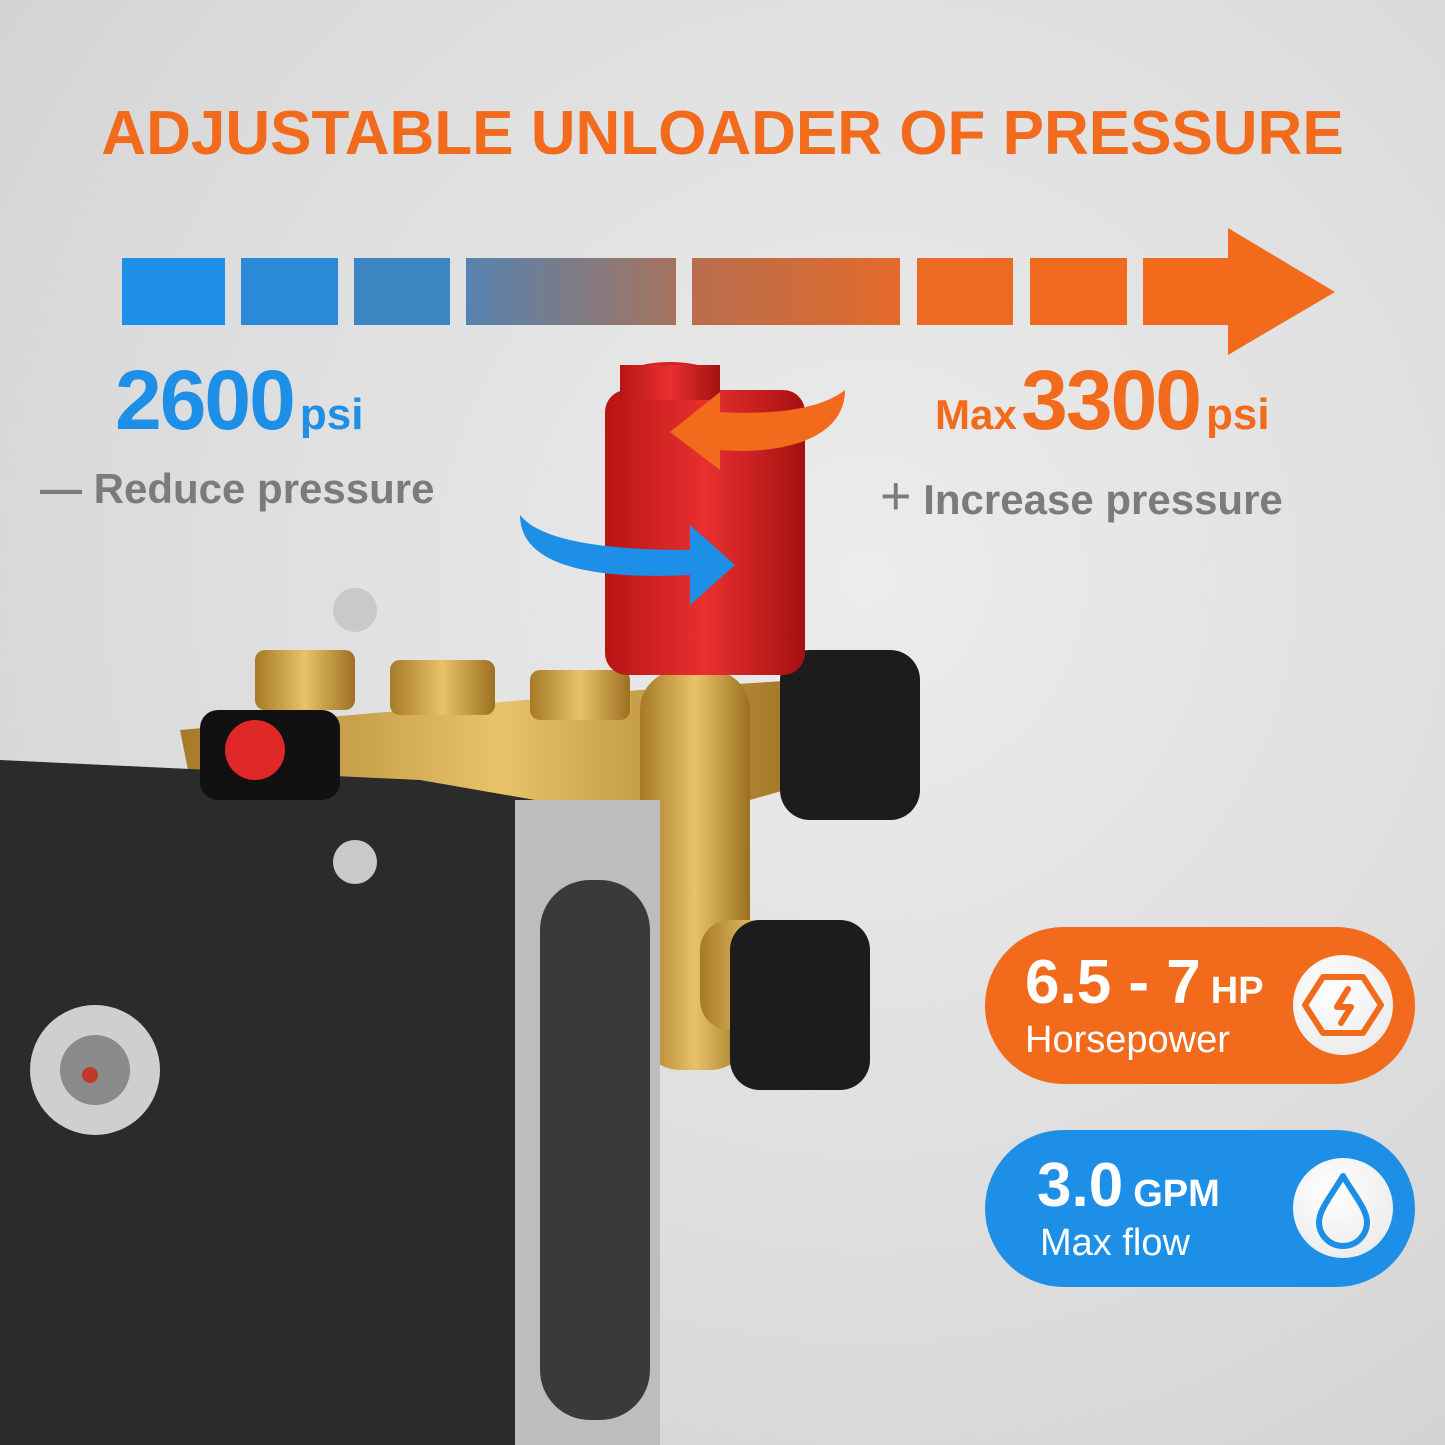 This screenshot has width=1445, height=1445. I want to click on reduce-pressure-label: — Reduce pressure, so click(237, 489).